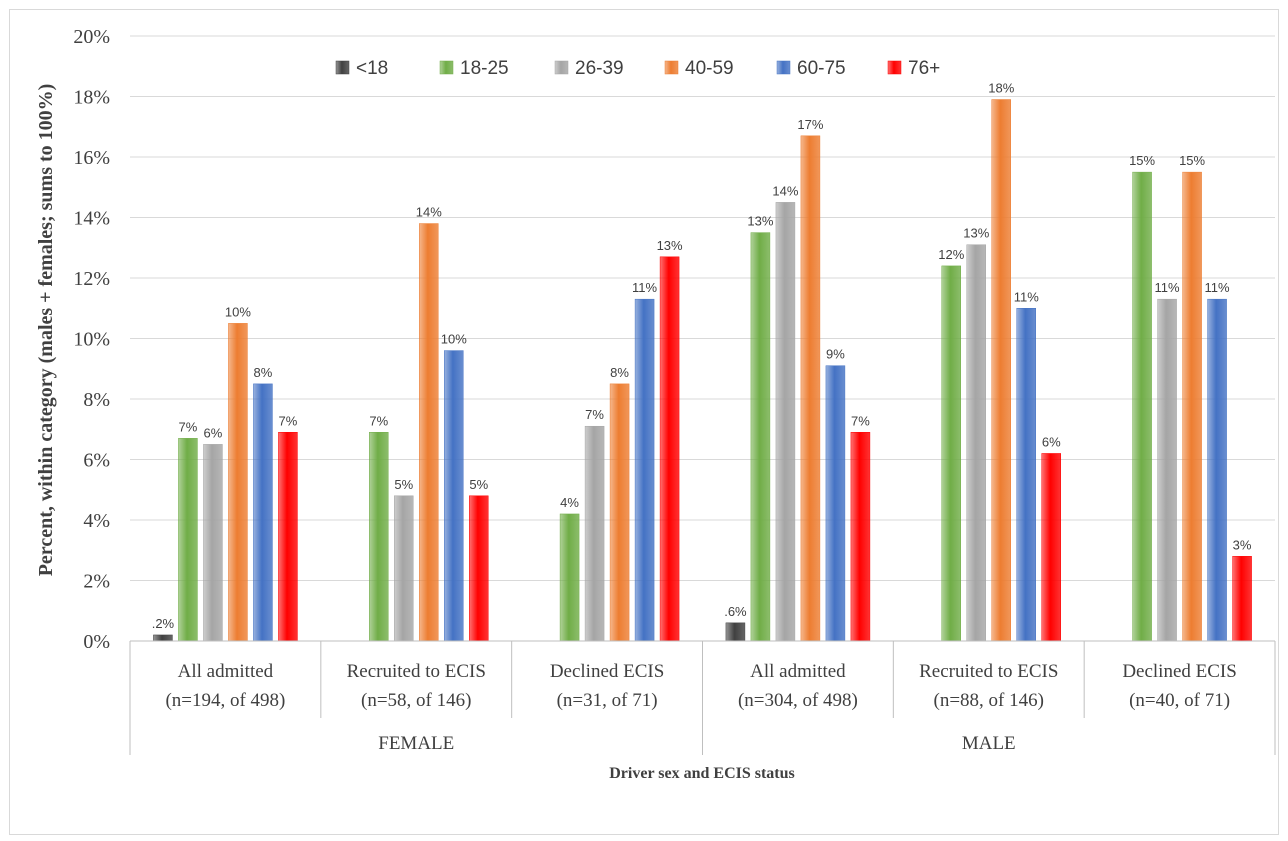  Describe the element at coordinates (669, 449) in the screenshot. I see `bar-76+-2` at that location.